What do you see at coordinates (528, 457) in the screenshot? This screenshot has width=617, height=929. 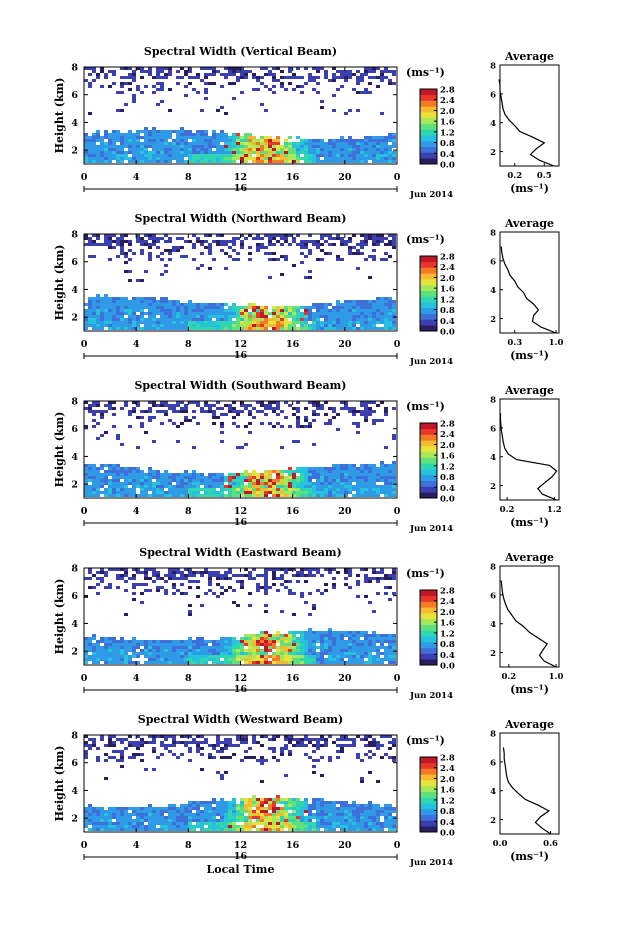 I see `profile-line` at bounding box center [528, 457].